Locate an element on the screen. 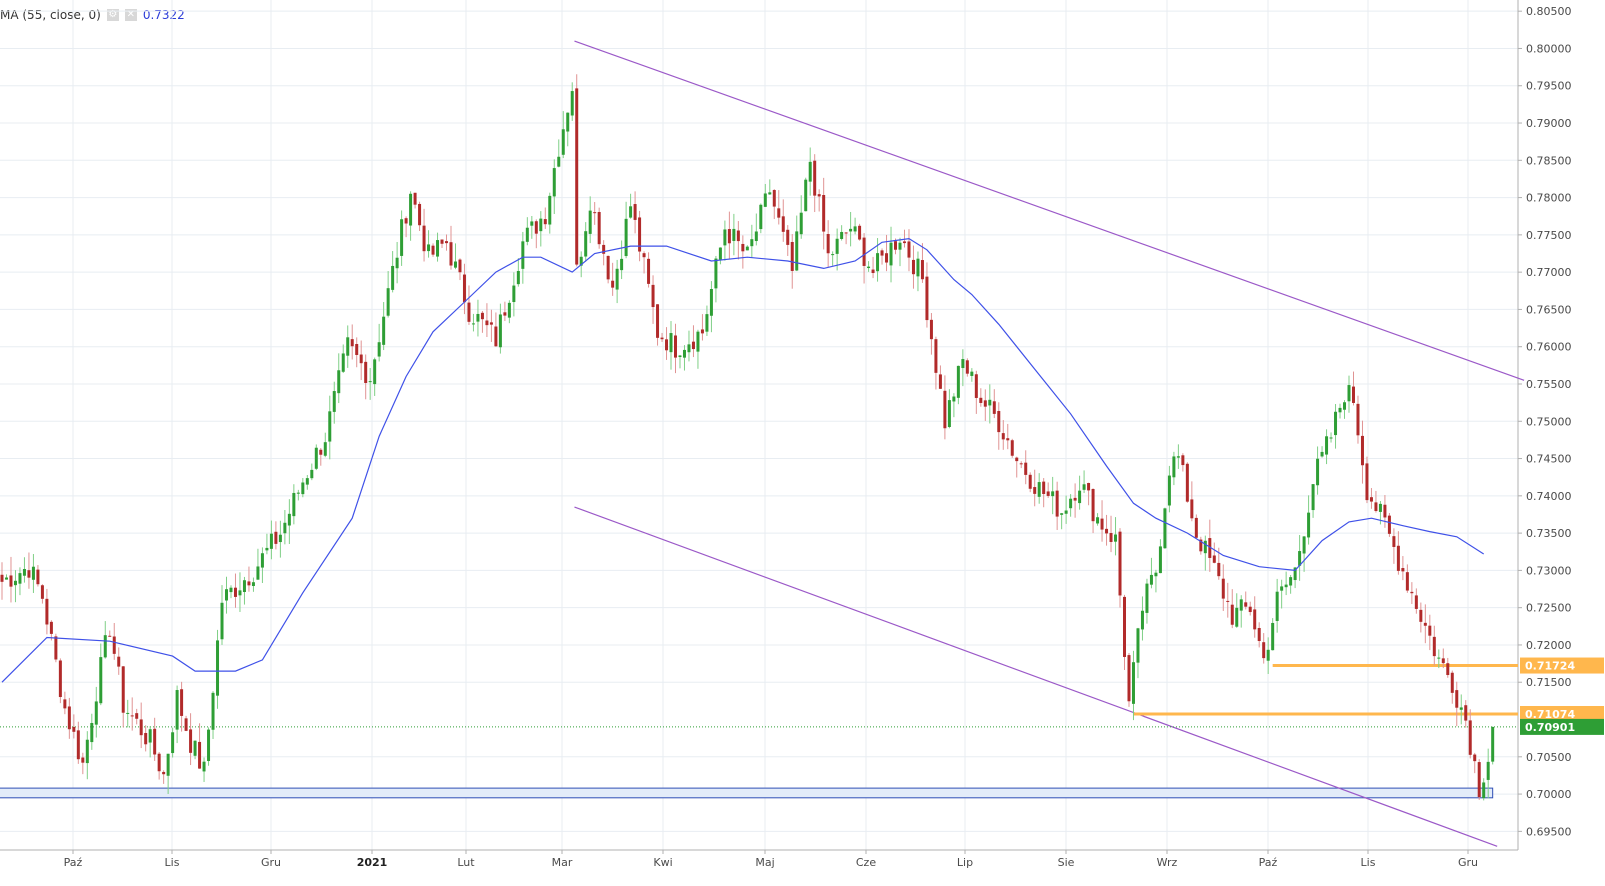 This screenshot has height=886, width=1605. close-icon: ✕ is located at coordinates (130, 15).